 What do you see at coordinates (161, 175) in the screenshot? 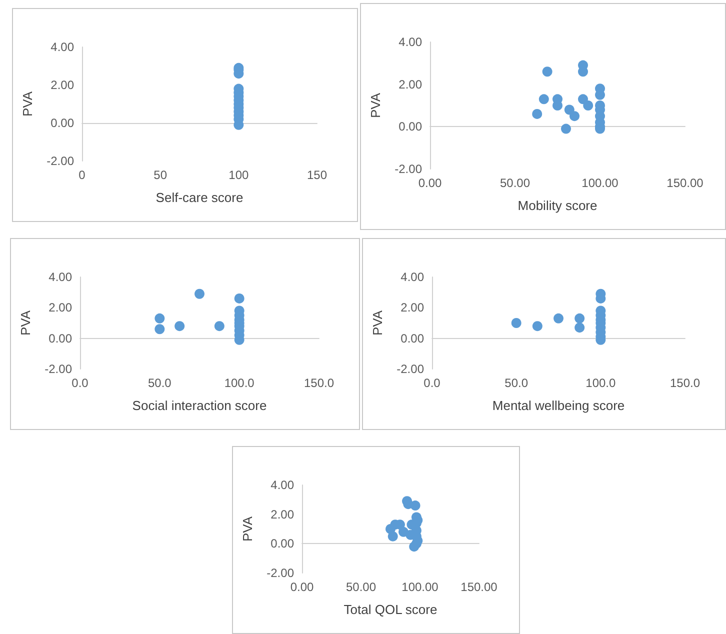
I see `x-tick-label: 50` at bounding box center [161, 175].